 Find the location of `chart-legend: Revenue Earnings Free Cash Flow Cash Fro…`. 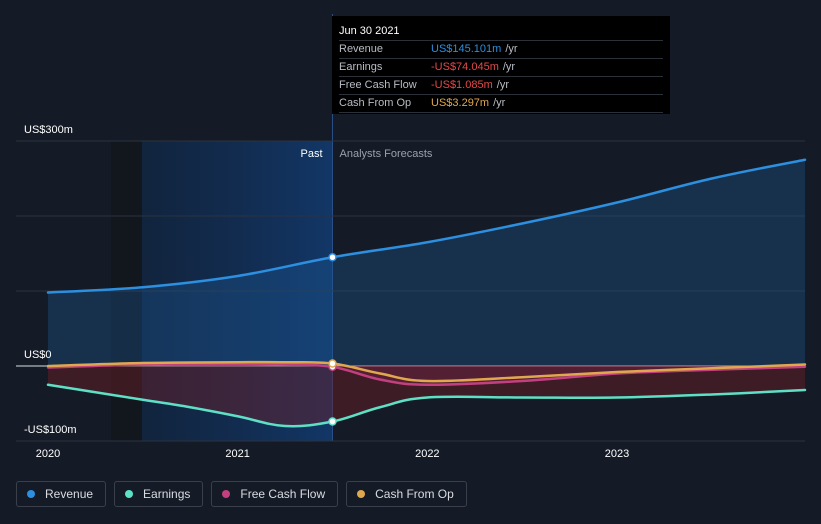

chart-legend: Revenue Earnings Free Cash Flow Cash Fro… is located at coordinates (241, 495).